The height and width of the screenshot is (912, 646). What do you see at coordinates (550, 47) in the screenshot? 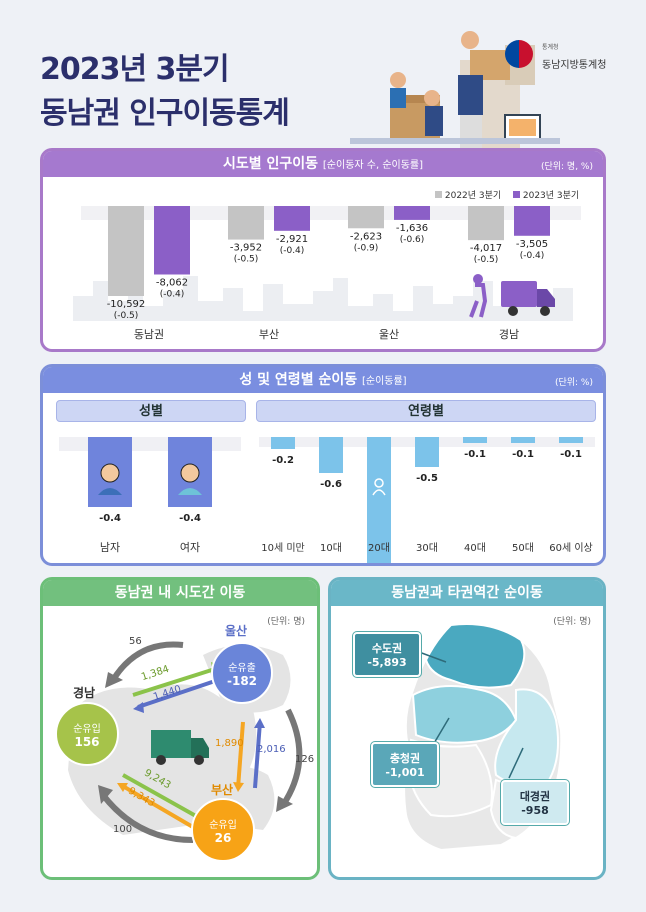
I see `logo-small-text: 통계청` at bounding box center [550, 47].